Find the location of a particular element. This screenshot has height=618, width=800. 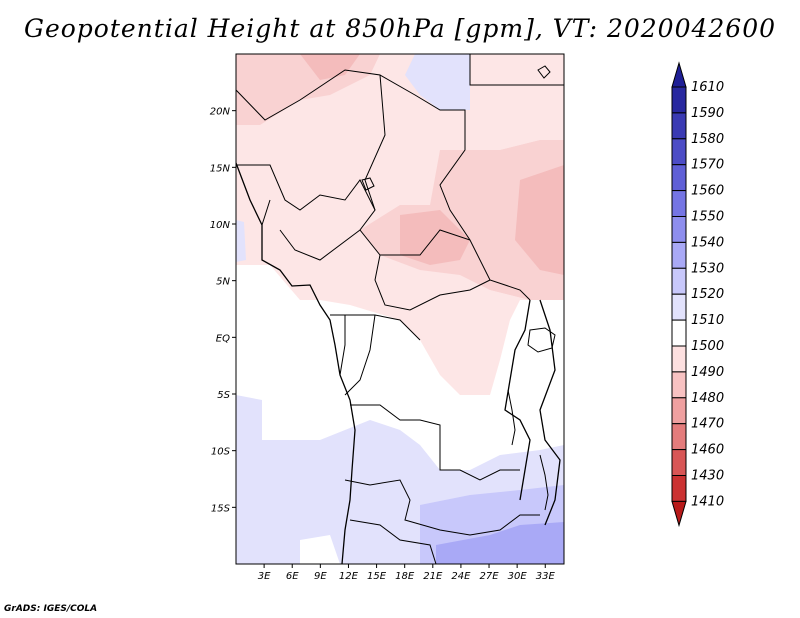

lat-label: 15S is located at coordinates (221, 508).